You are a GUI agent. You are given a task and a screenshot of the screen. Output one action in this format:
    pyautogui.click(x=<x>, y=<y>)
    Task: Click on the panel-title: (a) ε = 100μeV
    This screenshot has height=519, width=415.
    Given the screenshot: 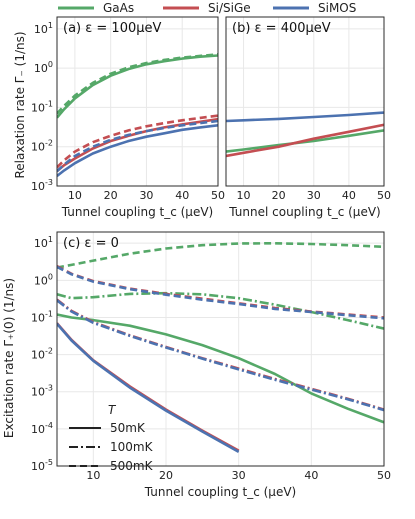 What is the action you would take?
    pyautogui.click(x=112, y=28)
    